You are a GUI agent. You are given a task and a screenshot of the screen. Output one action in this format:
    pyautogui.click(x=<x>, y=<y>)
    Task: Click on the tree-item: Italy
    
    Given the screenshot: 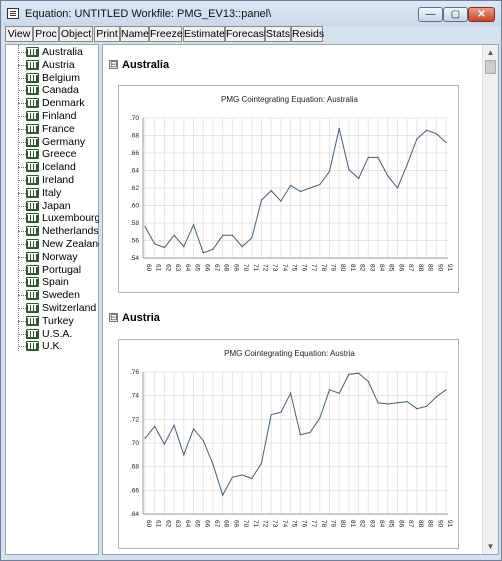 What is the action you would take?
    pyautogui.click(x=53, y=193)
    